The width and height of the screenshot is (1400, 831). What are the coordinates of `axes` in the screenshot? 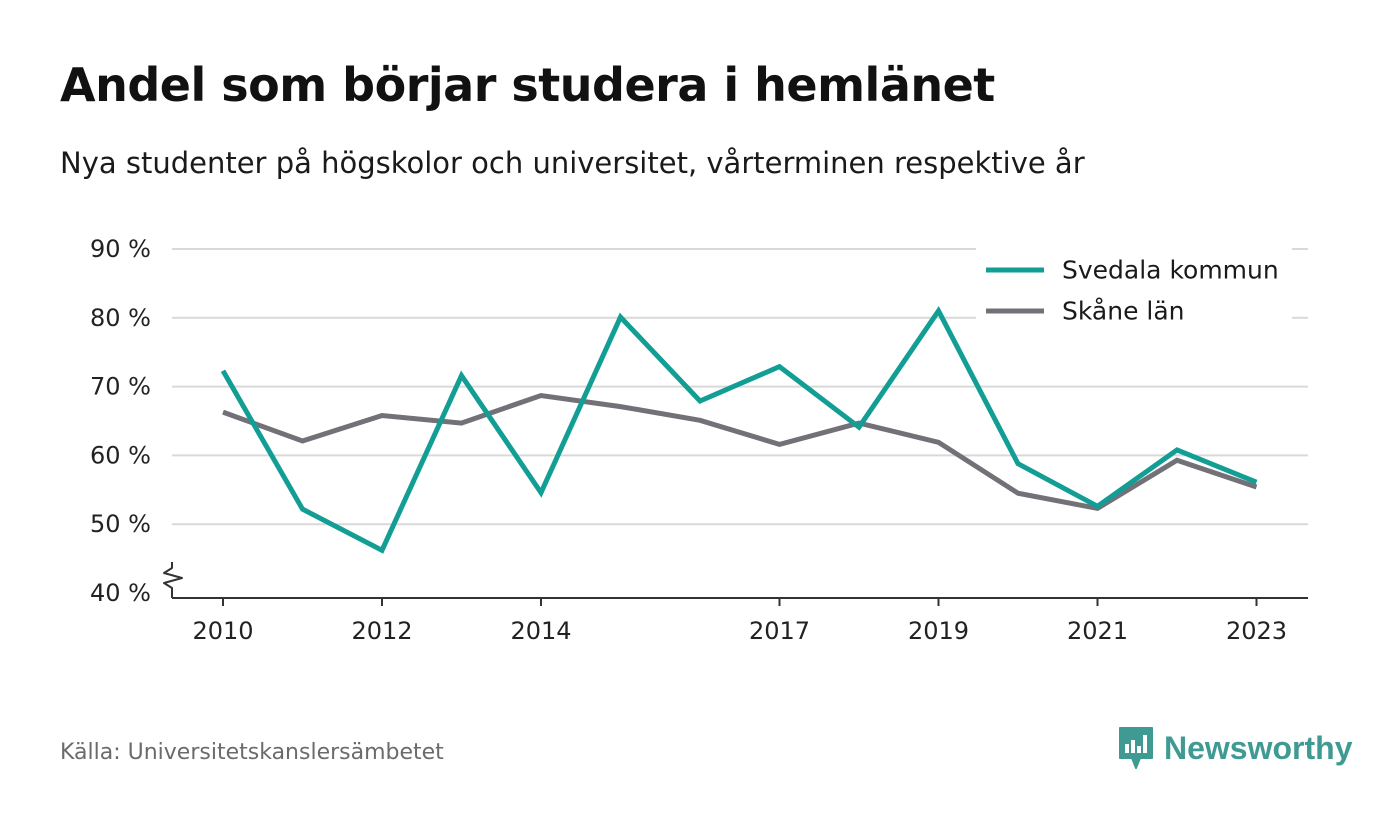 It's located at (735, 580).